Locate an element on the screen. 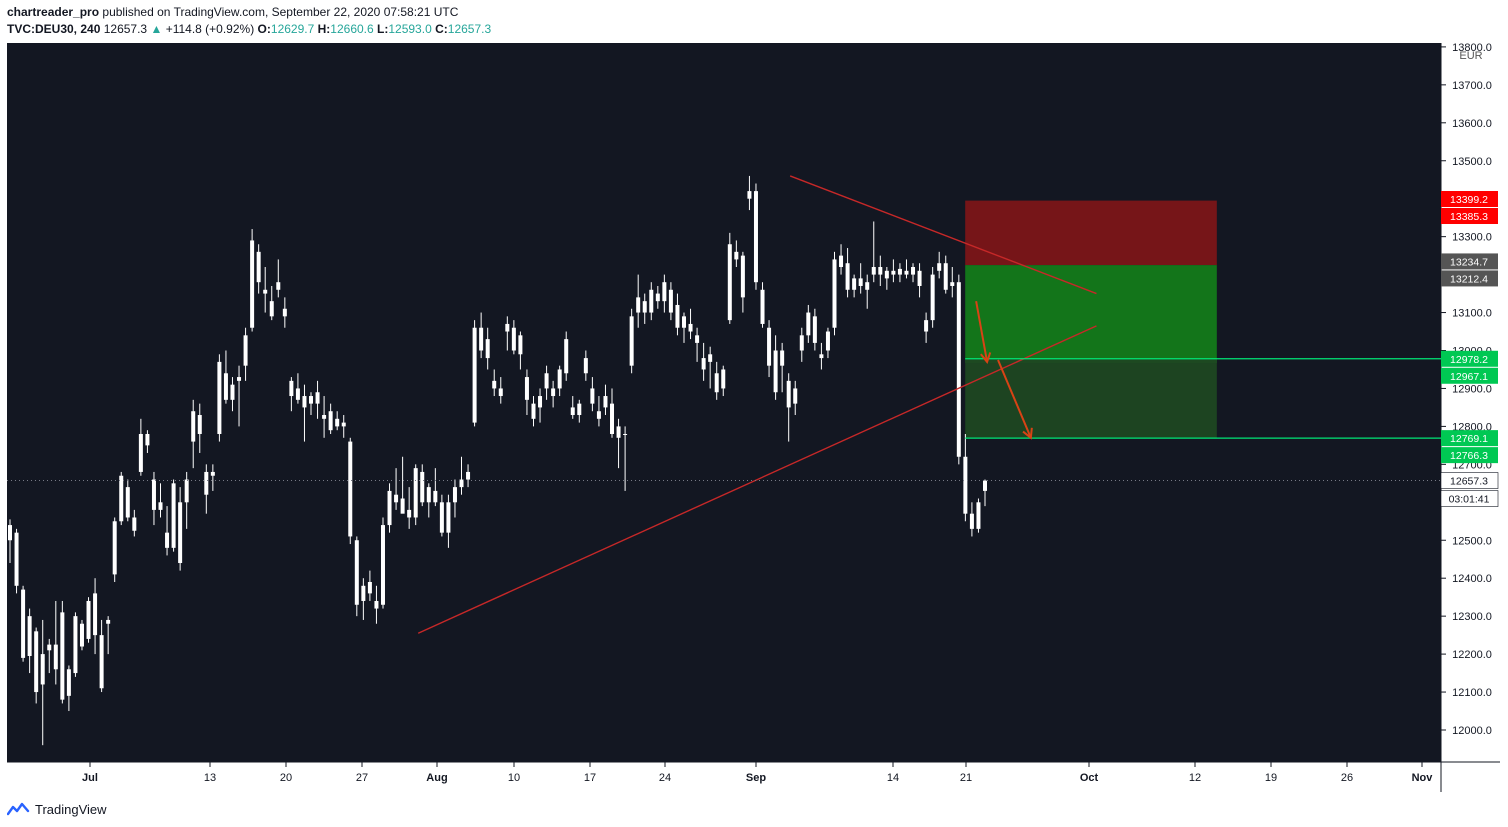  author-name: chartreader_pro is located at coordinates (53, 12).